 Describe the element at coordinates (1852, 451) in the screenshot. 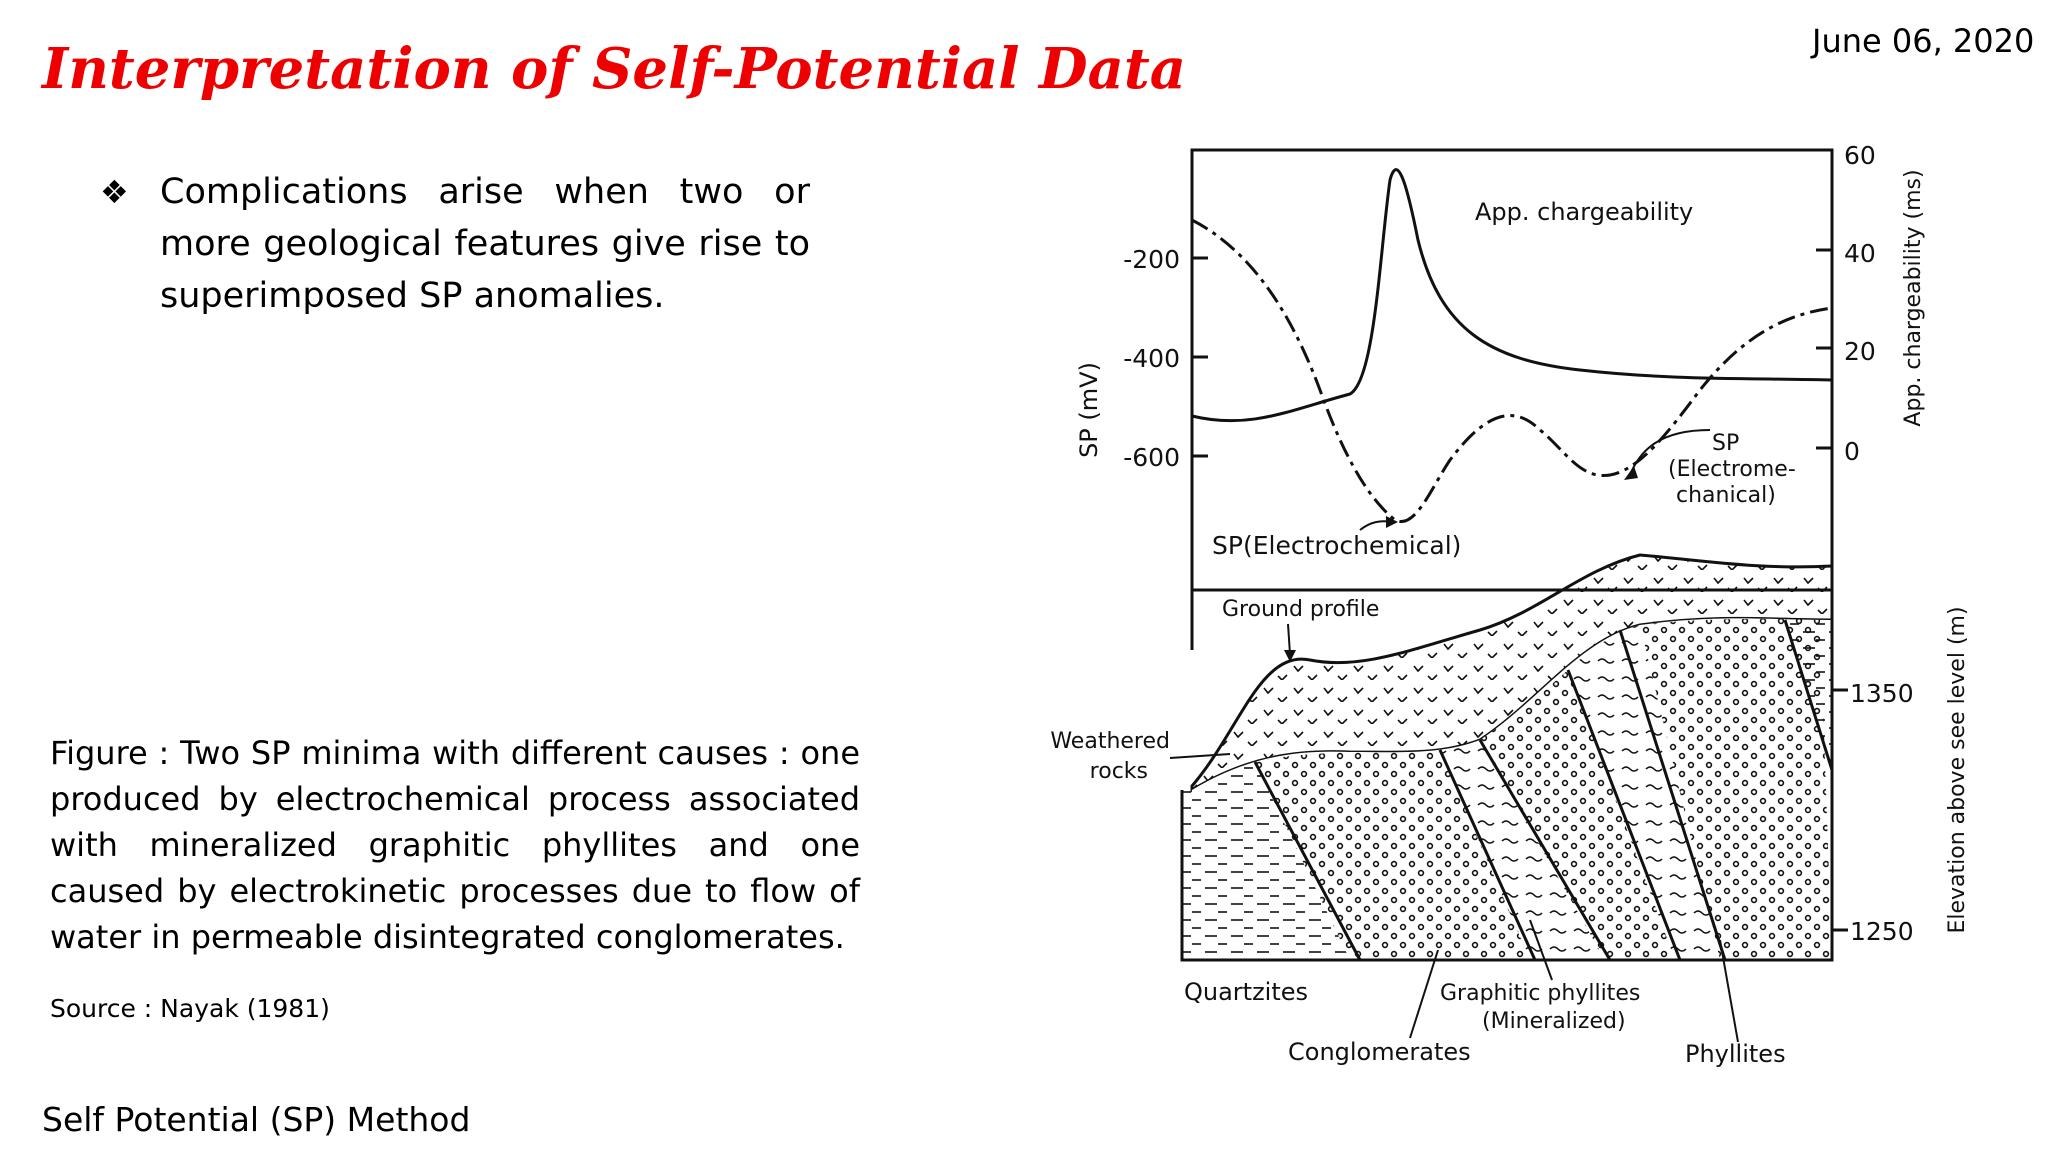

I see `chargeability-tick-label: 0` at that location.